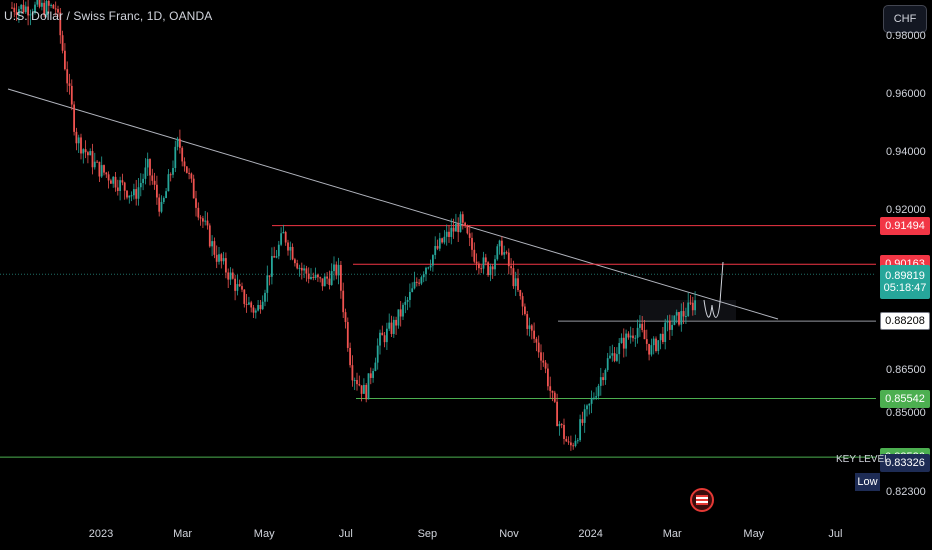  I want to click on x-tick-label: Nov, so click(509, 534).